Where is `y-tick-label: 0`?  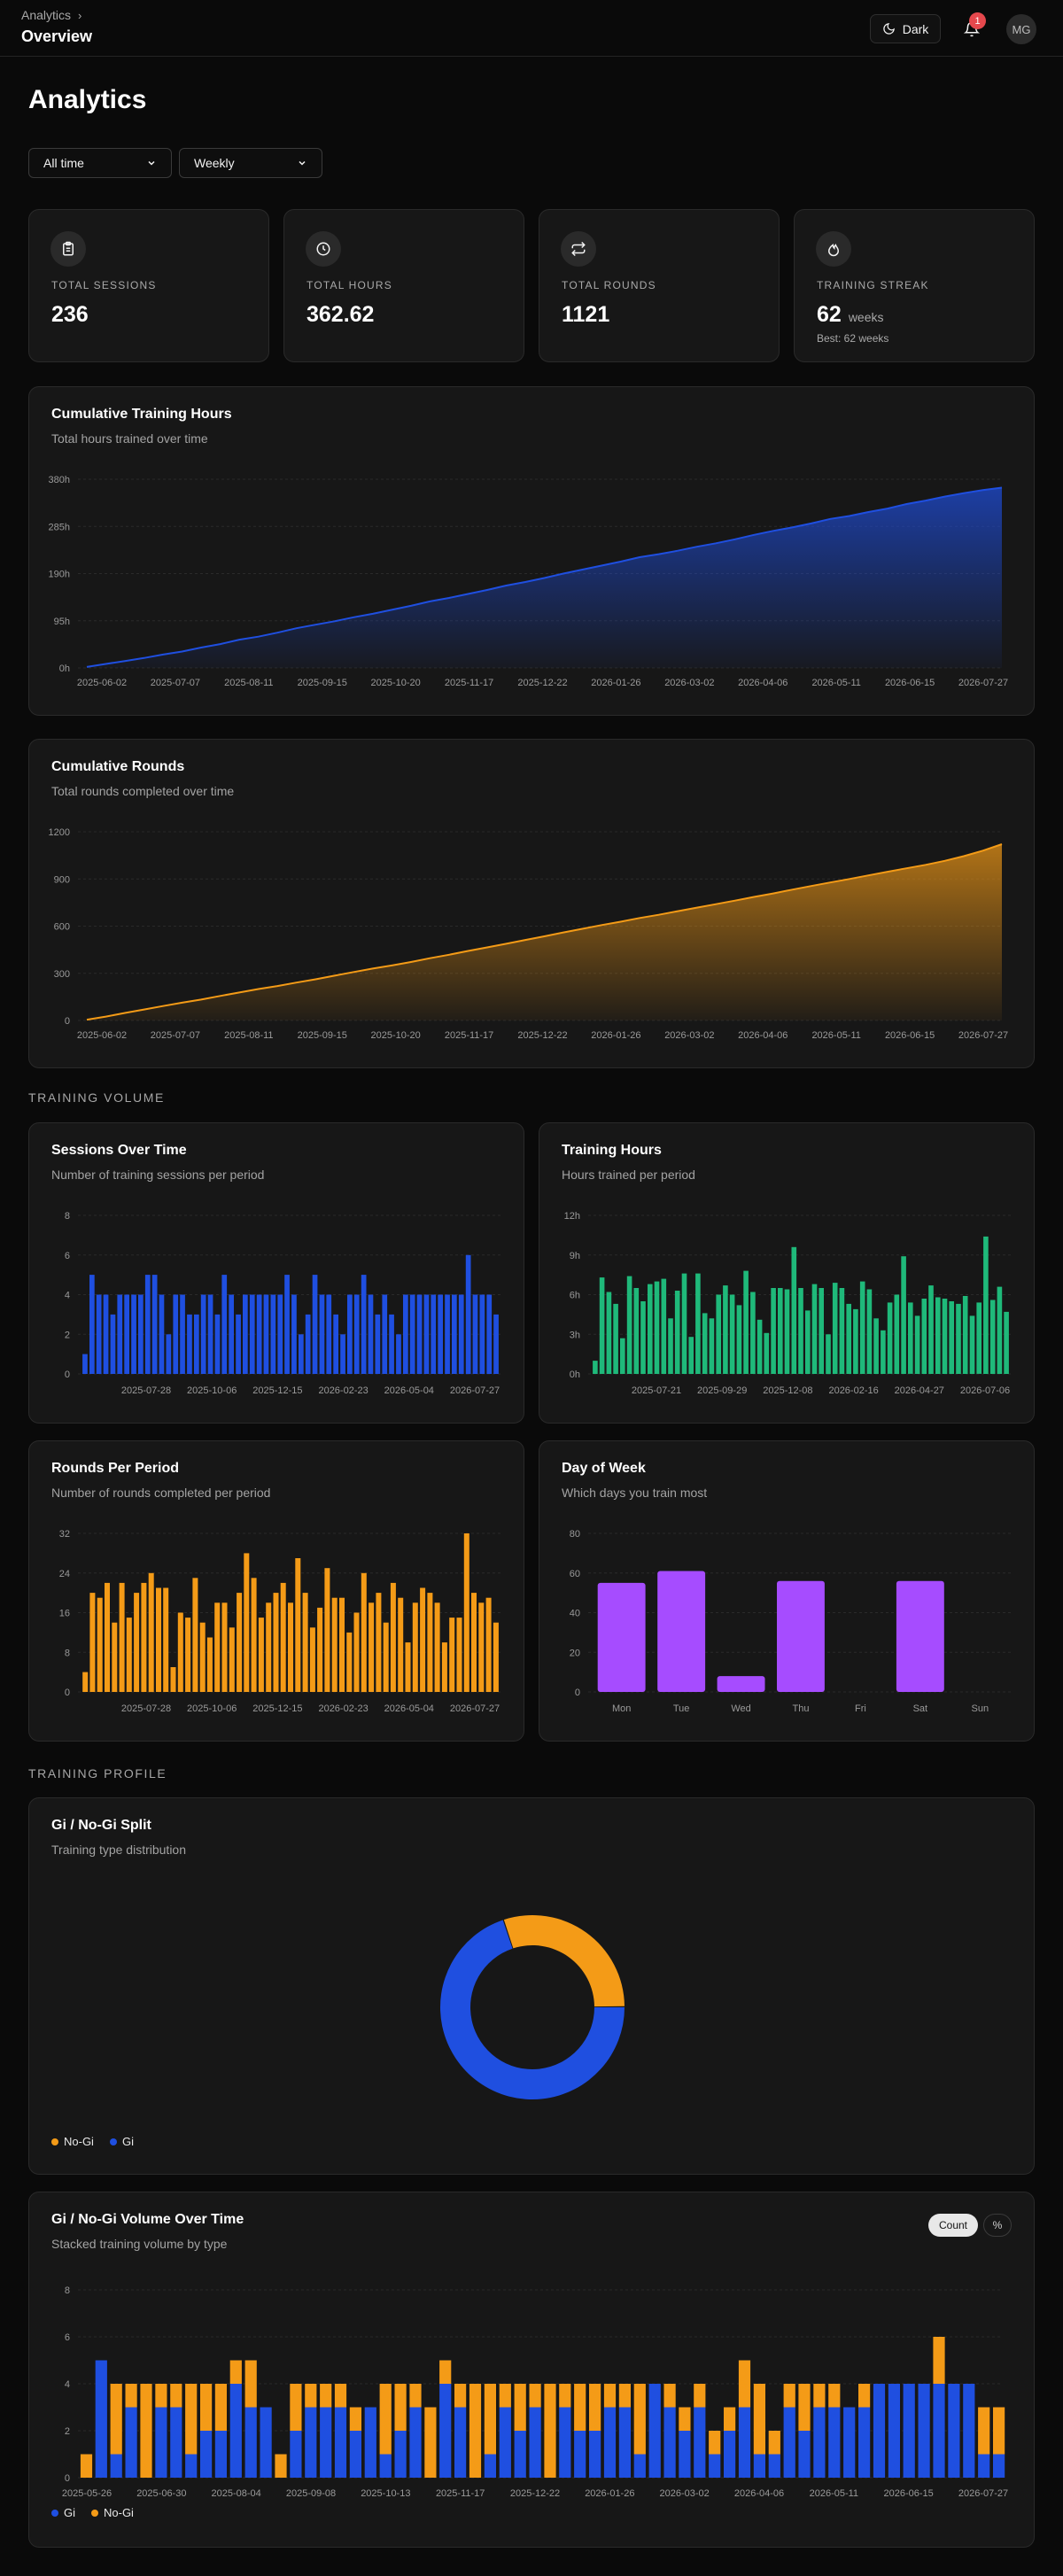 y-tick-label: 0 is located at coordinates (67, 1693).